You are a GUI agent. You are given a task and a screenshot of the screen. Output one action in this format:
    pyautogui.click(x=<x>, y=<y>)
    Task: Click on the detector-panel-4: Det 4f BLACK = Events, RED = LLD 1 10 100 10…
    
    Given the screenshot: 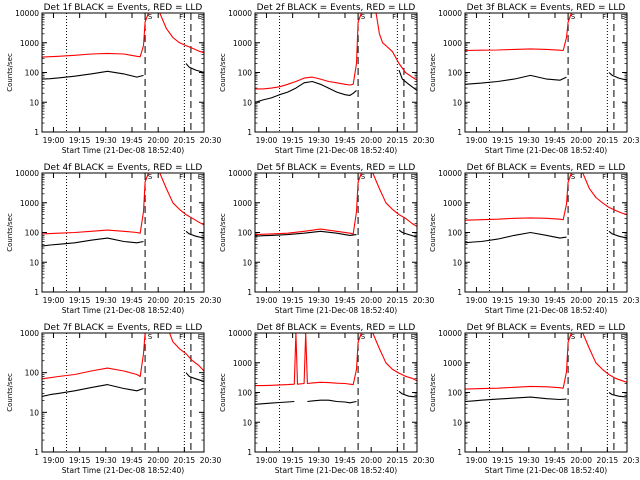 What is the action you would take?
    pyautogui.click(x=114, y=239)
    